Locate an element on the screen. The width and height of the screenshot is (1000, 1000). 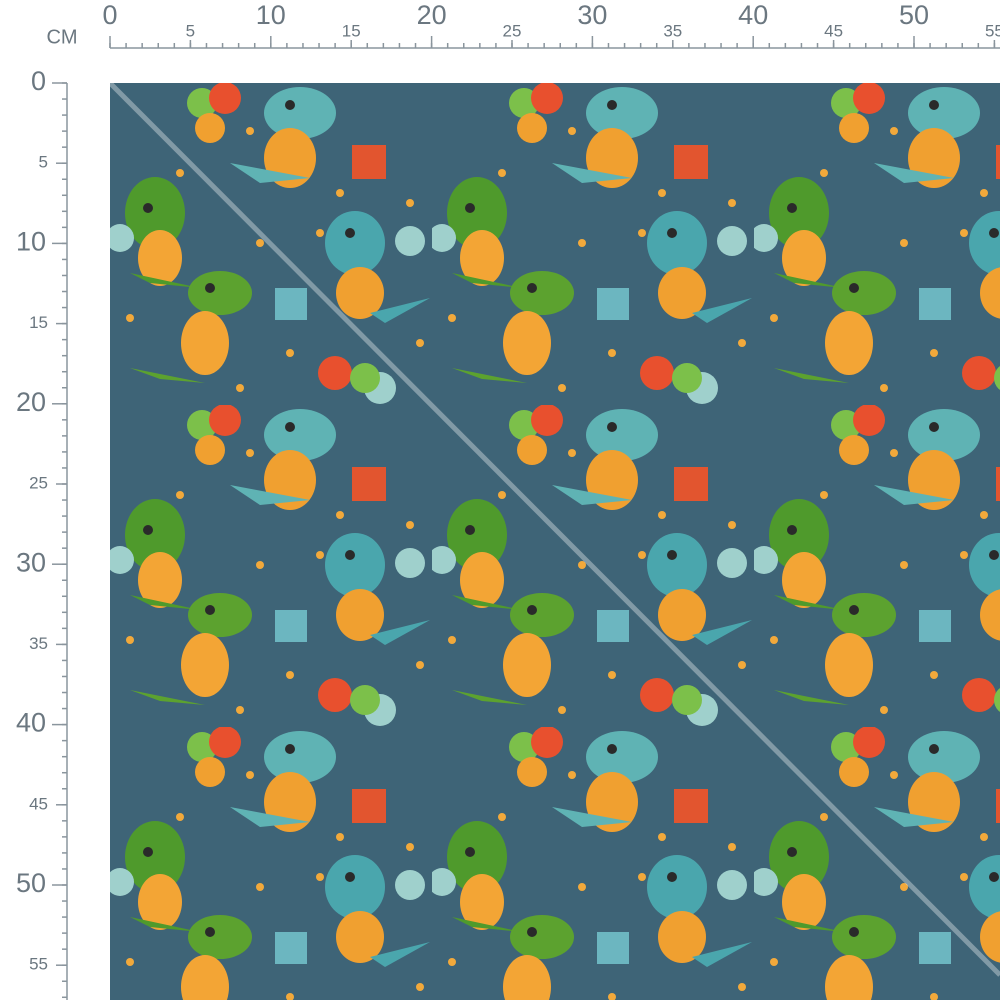
y-tick-label: 40 is located at coordinates (31, 723).